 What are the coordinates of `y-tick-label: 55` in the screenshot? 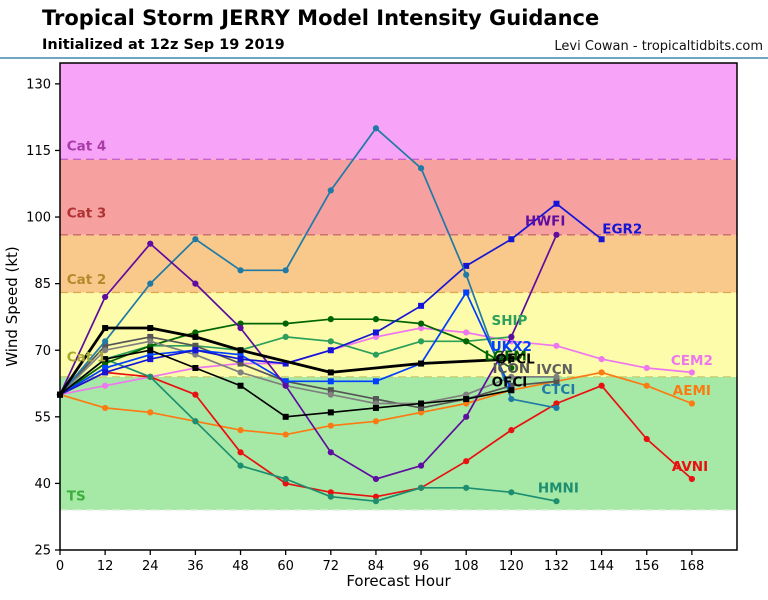 It's located at (42, 417).